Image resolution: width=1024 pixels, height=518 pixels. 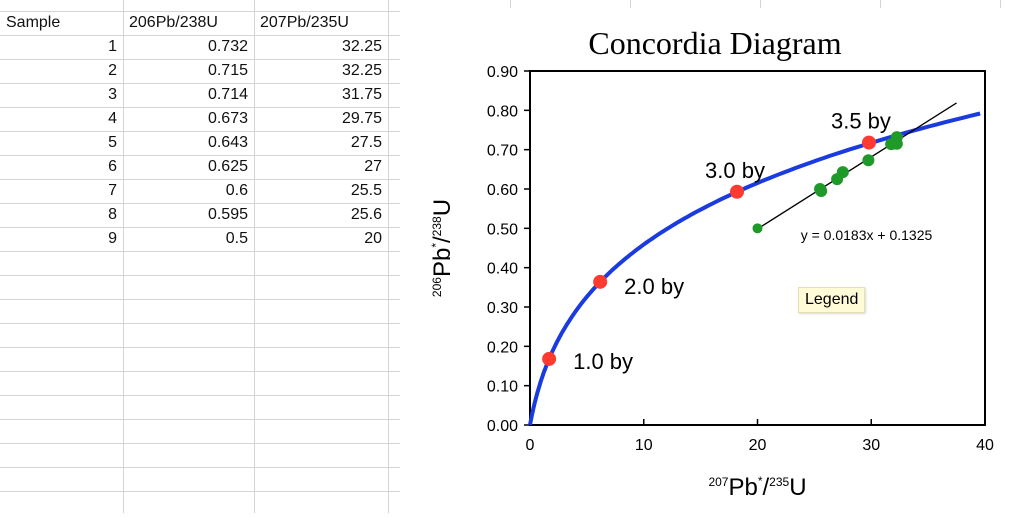 I want to click on axis-label-part: 235, so click(x=779, y=482).